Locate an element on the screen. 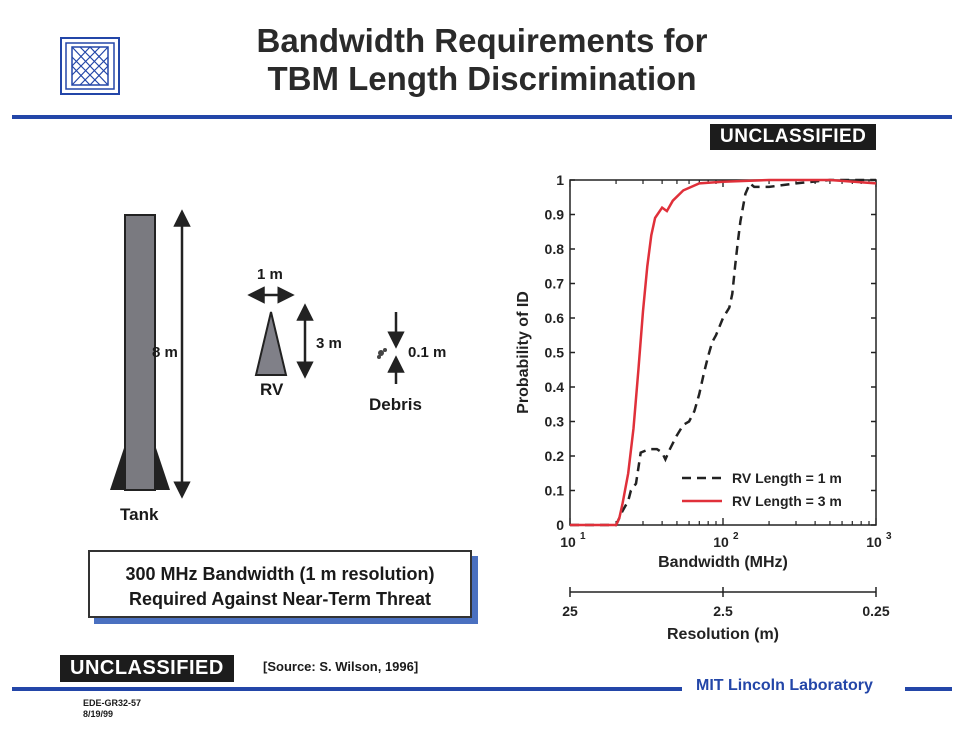  y-tick-label: 0.4 is located at coordinates (555, 387).